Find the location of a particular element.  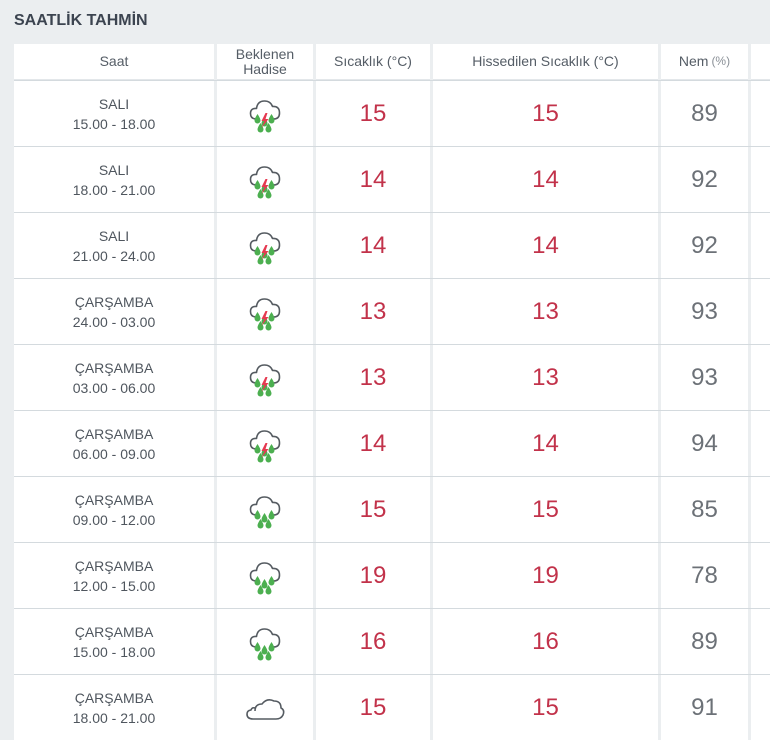

table-row: ÇARŞAMBA 09.00 - 12.00 15 15 85 is located at coordinates (392, 509).